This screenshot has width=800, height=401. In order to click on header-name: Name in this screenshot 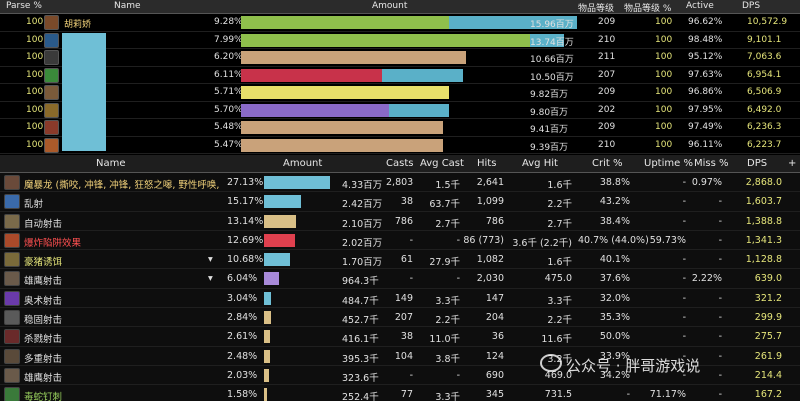, I will do `click(127, 6)`.